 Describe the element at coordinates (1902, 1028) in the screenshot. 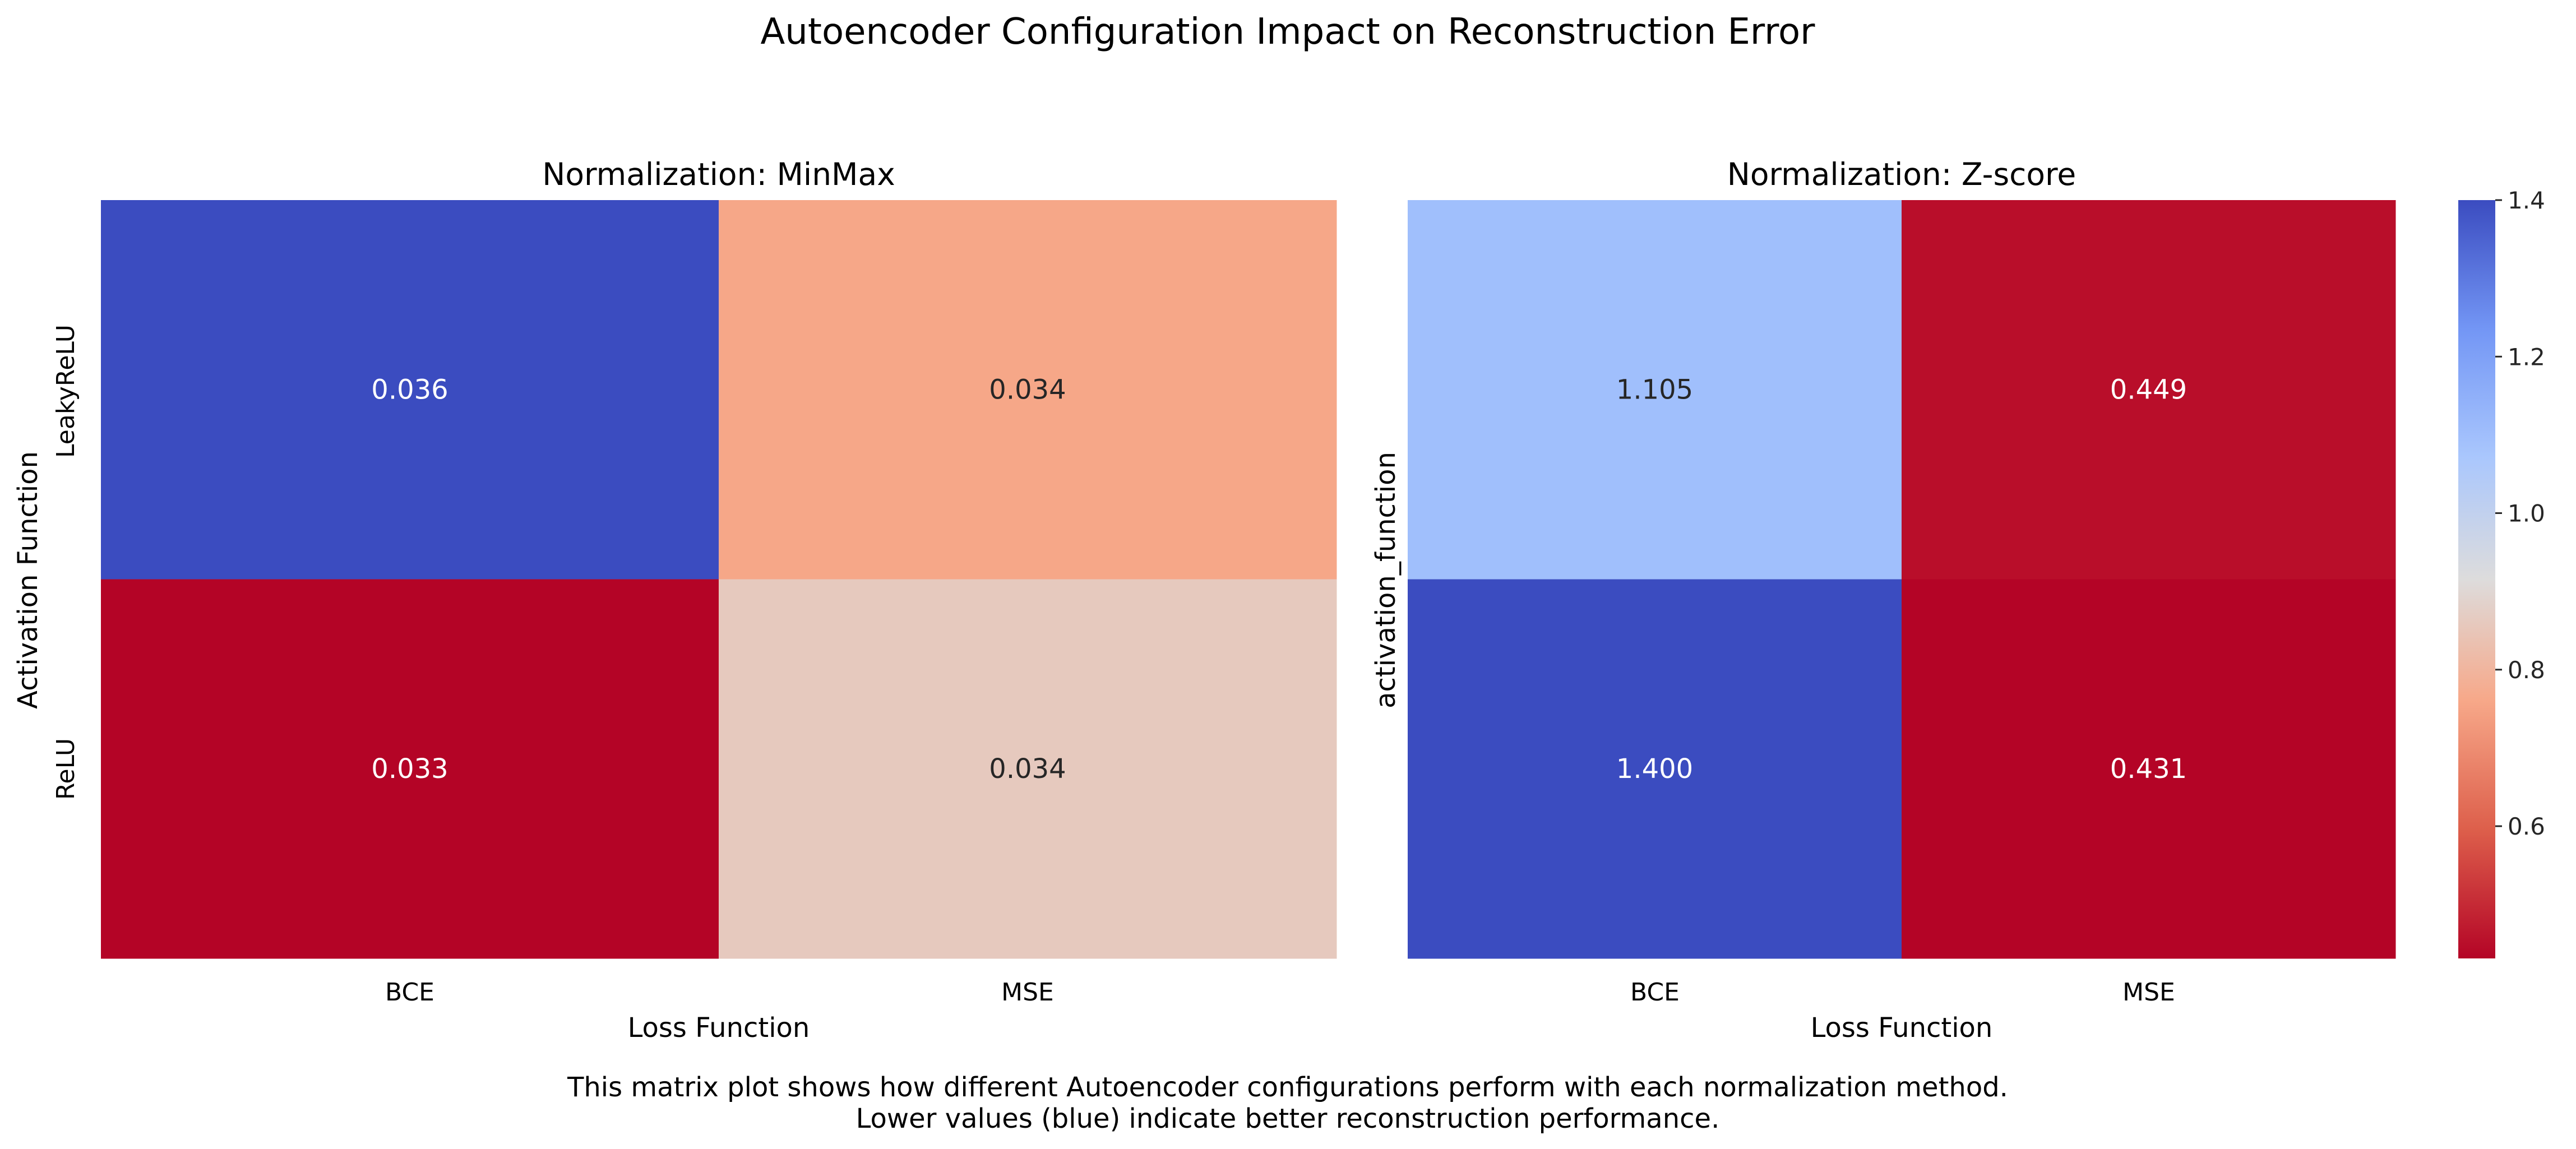

I see `heatmap-zscore-xlabel: Loss Function` at that location.